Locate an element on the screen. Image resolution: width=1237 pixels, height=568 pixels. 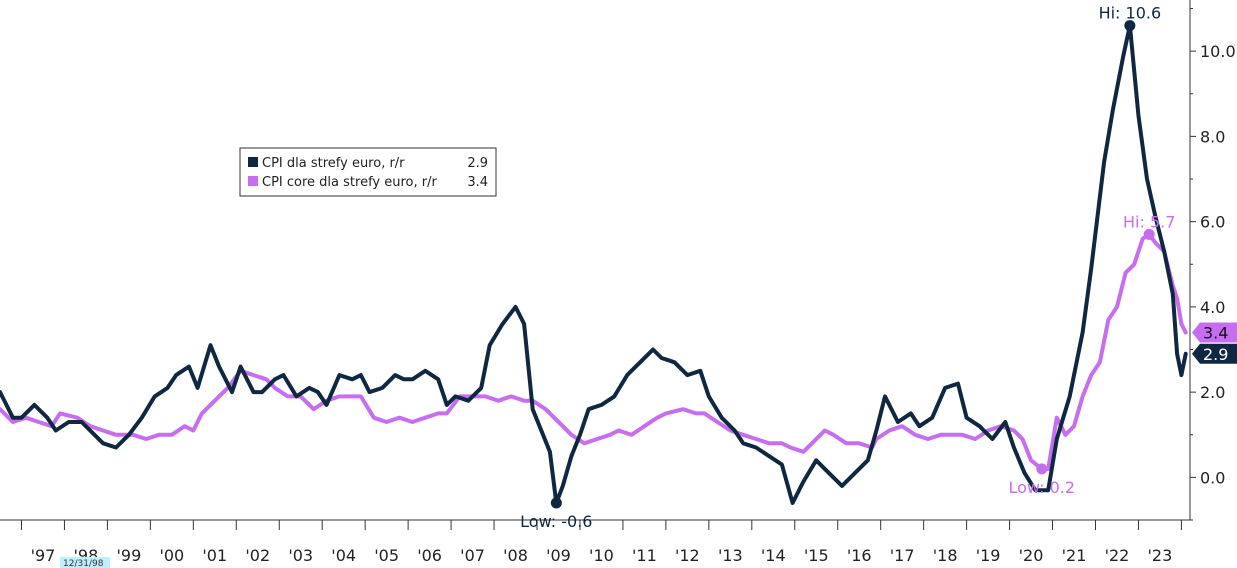
last-value-label-cpi-core: 3.4 is located at coordinates (1215, 332).